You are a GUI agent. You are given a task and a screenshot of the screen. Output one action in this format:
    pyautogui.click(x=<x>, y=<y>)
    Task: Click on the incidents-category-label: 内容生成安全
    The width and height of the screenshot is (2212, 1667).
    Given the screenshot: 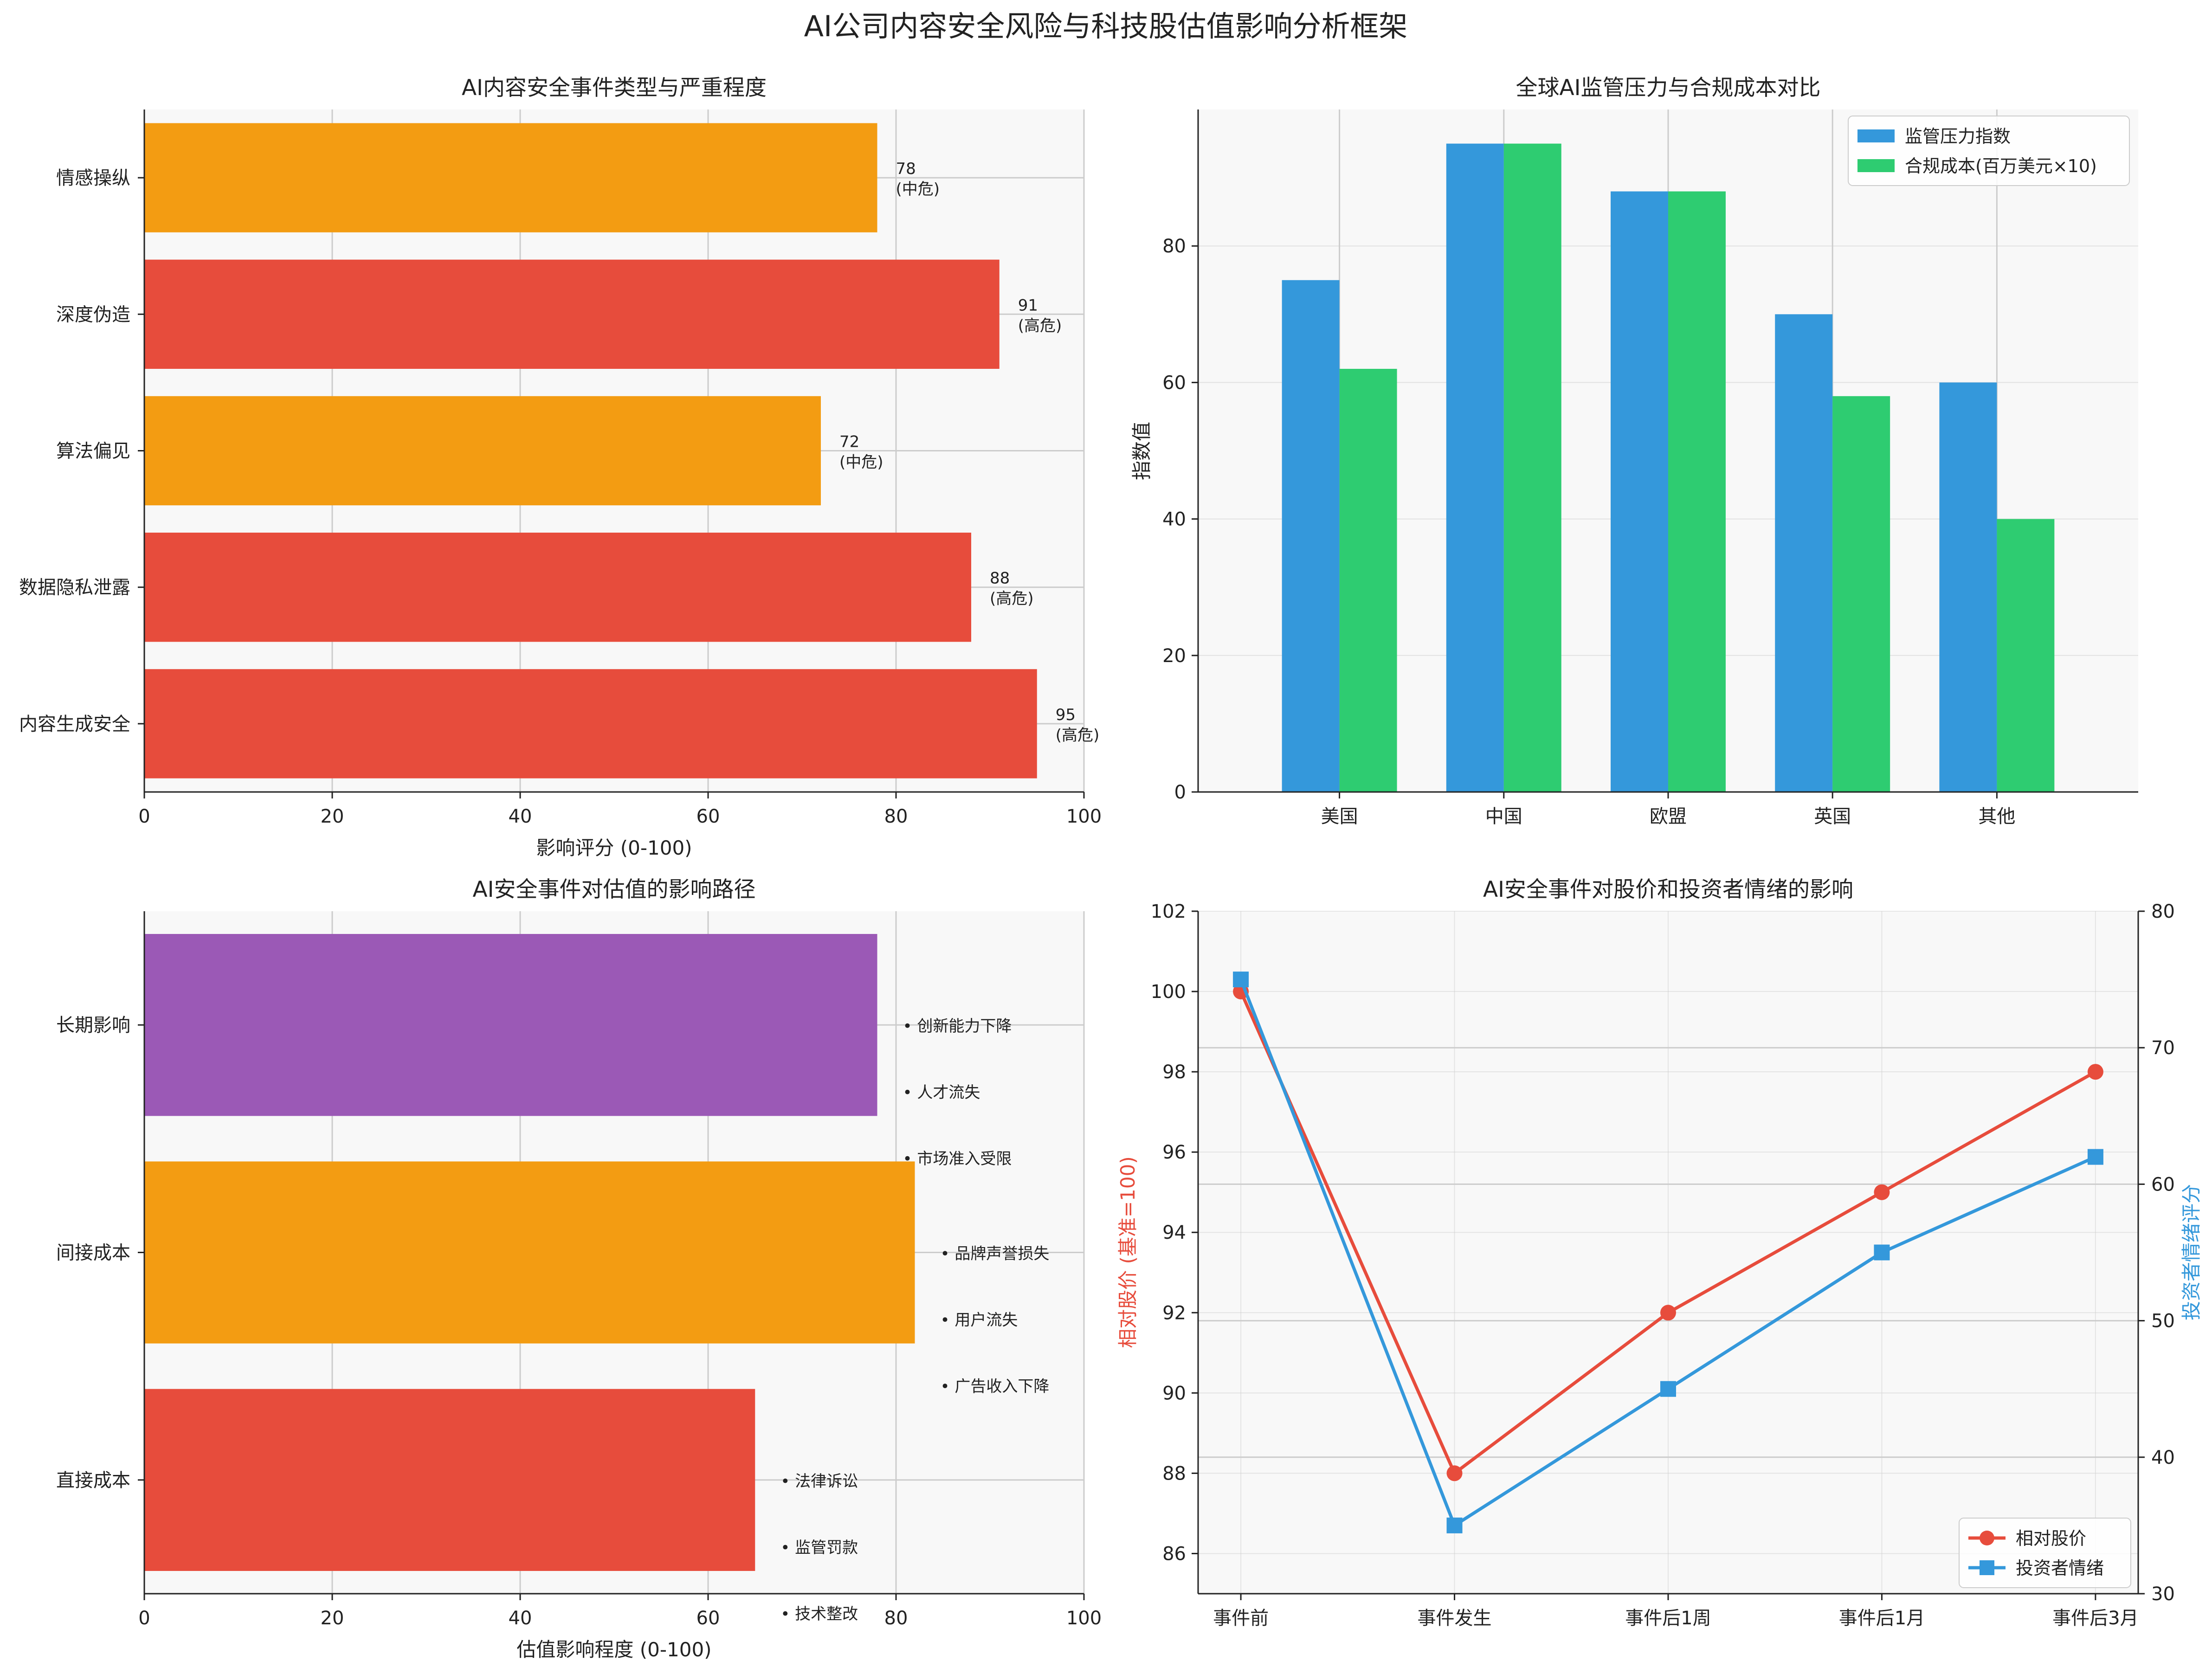 What is the action you would take?
    pyautogui.click(x=74, y=724)
    